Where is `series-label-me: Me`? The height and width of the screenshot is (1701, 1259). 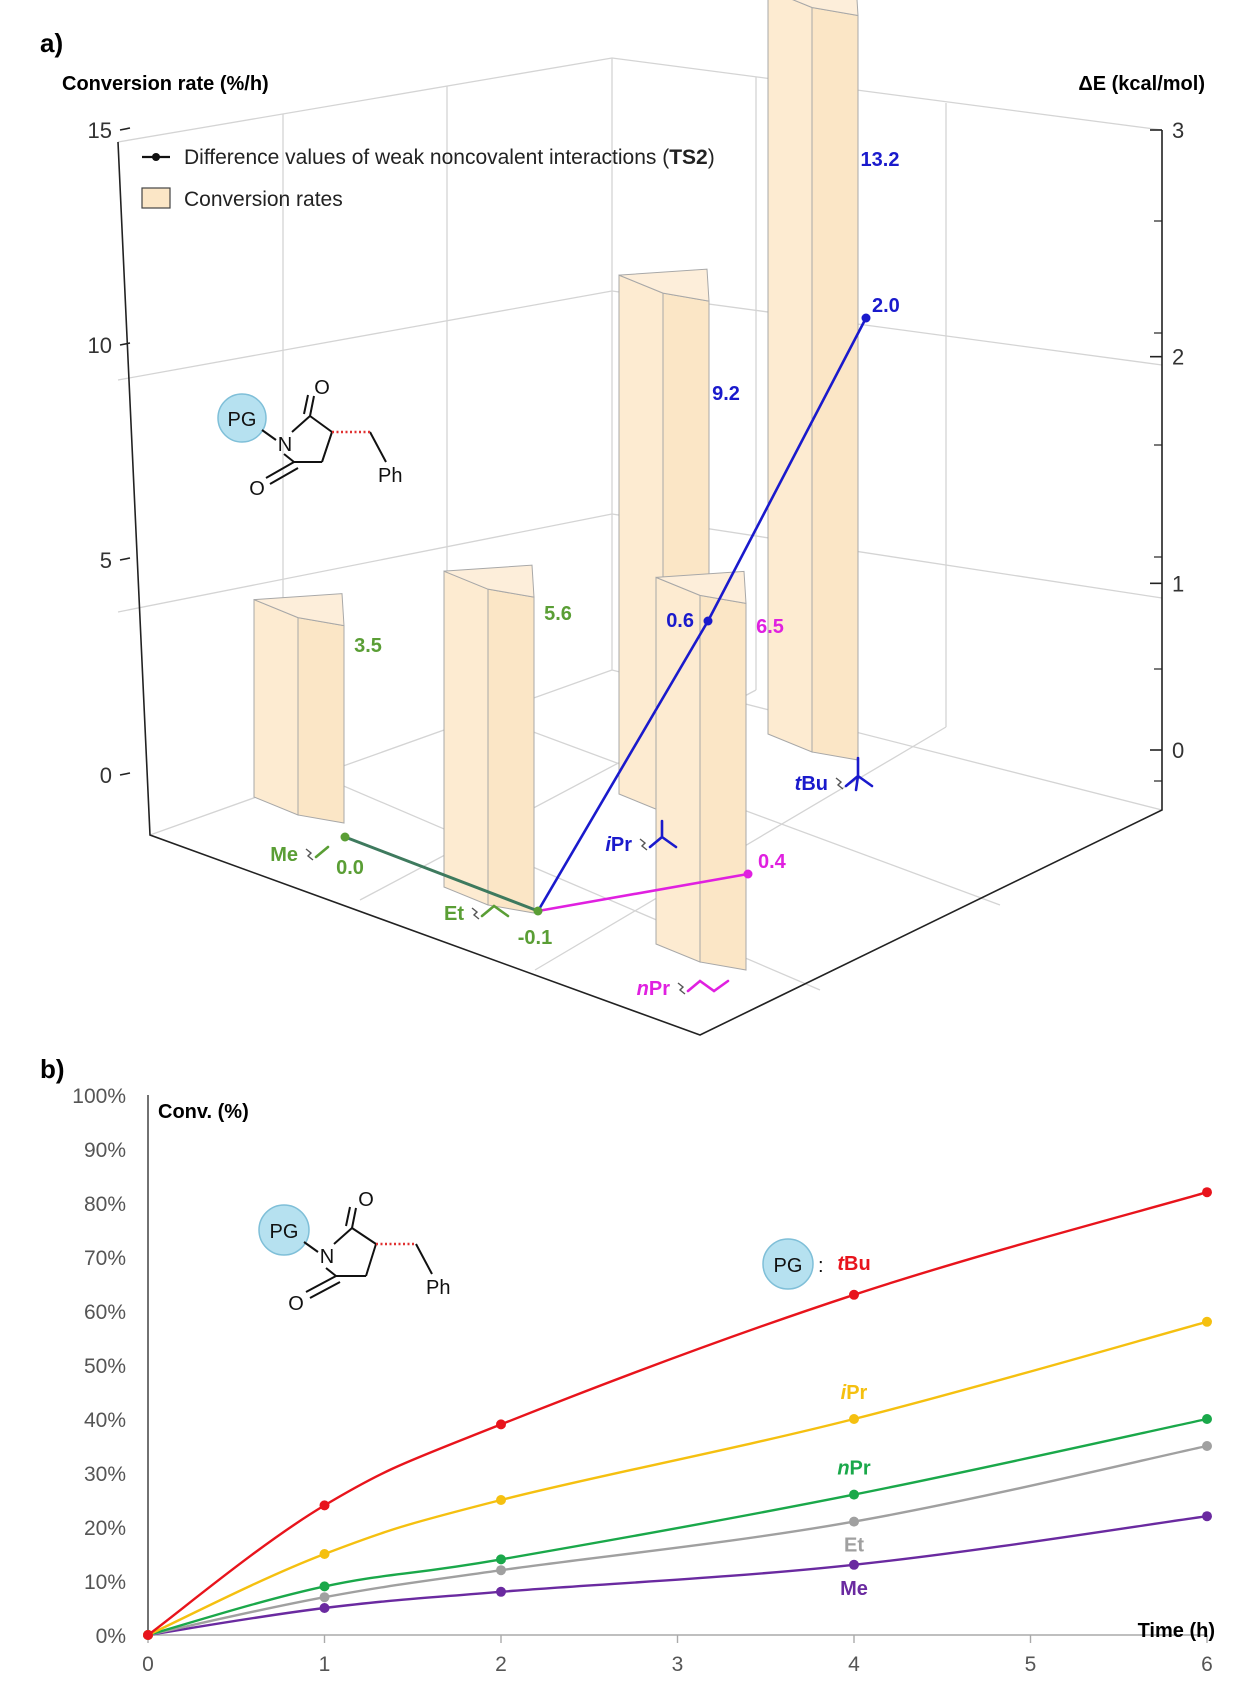 series-label-me: Me is located at coordinates (854, 1589).